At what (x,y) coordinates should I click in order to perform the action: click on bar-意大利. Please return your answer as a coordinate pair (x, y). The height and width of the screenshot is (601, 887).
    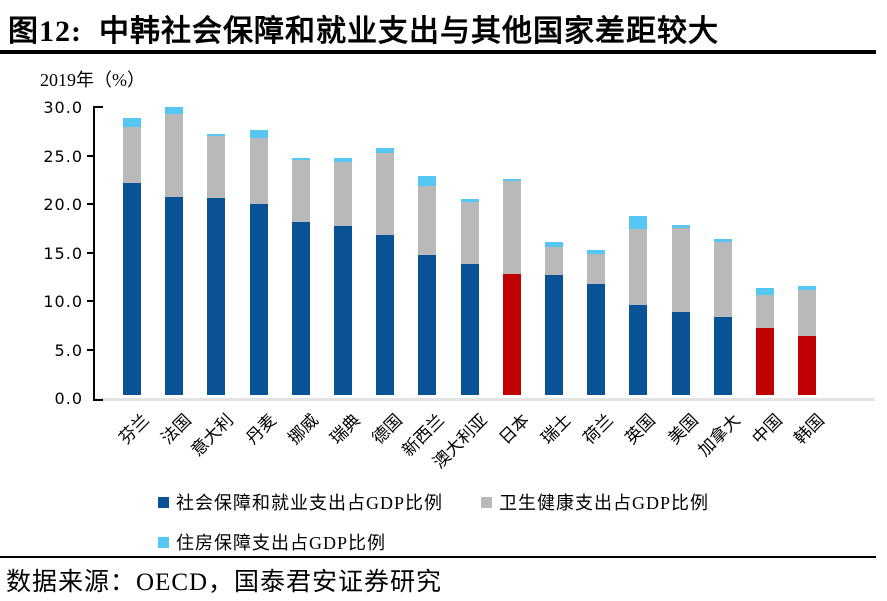
    Looking at the image, I should click on (216, 264).